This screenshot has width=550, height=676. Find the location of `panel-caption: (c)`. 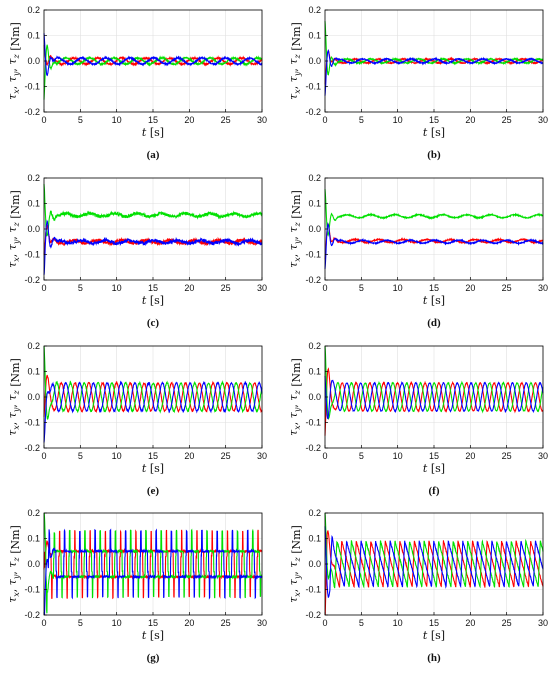

panel-caption: (c) is located at coordinates (153, 323).